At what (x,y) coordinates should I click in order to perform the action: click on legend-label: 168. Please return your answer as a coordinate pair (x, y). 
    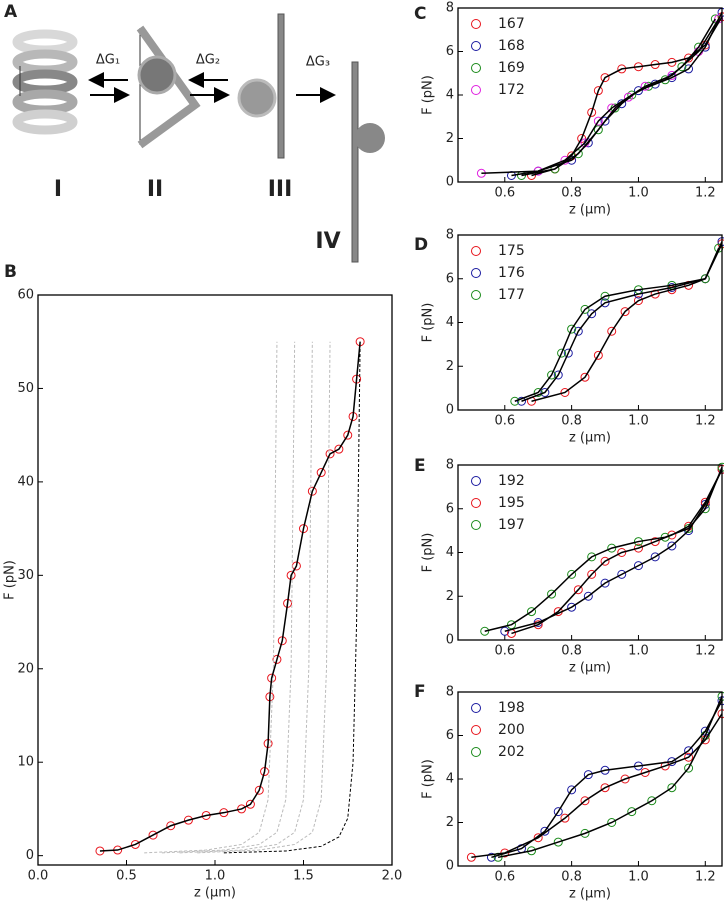
    Looking at the image, I should click on (511, 46).